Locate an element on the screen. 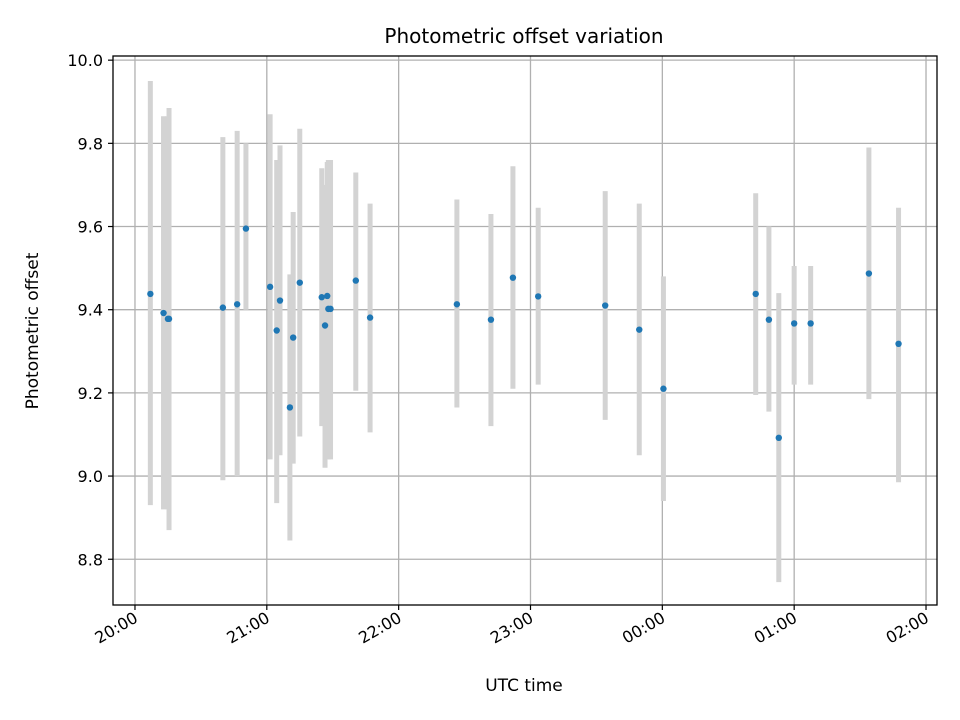 The height and width of the screenshot is (720, 960). y-tick-label: 9.4 is located at coordinates (90, 310).